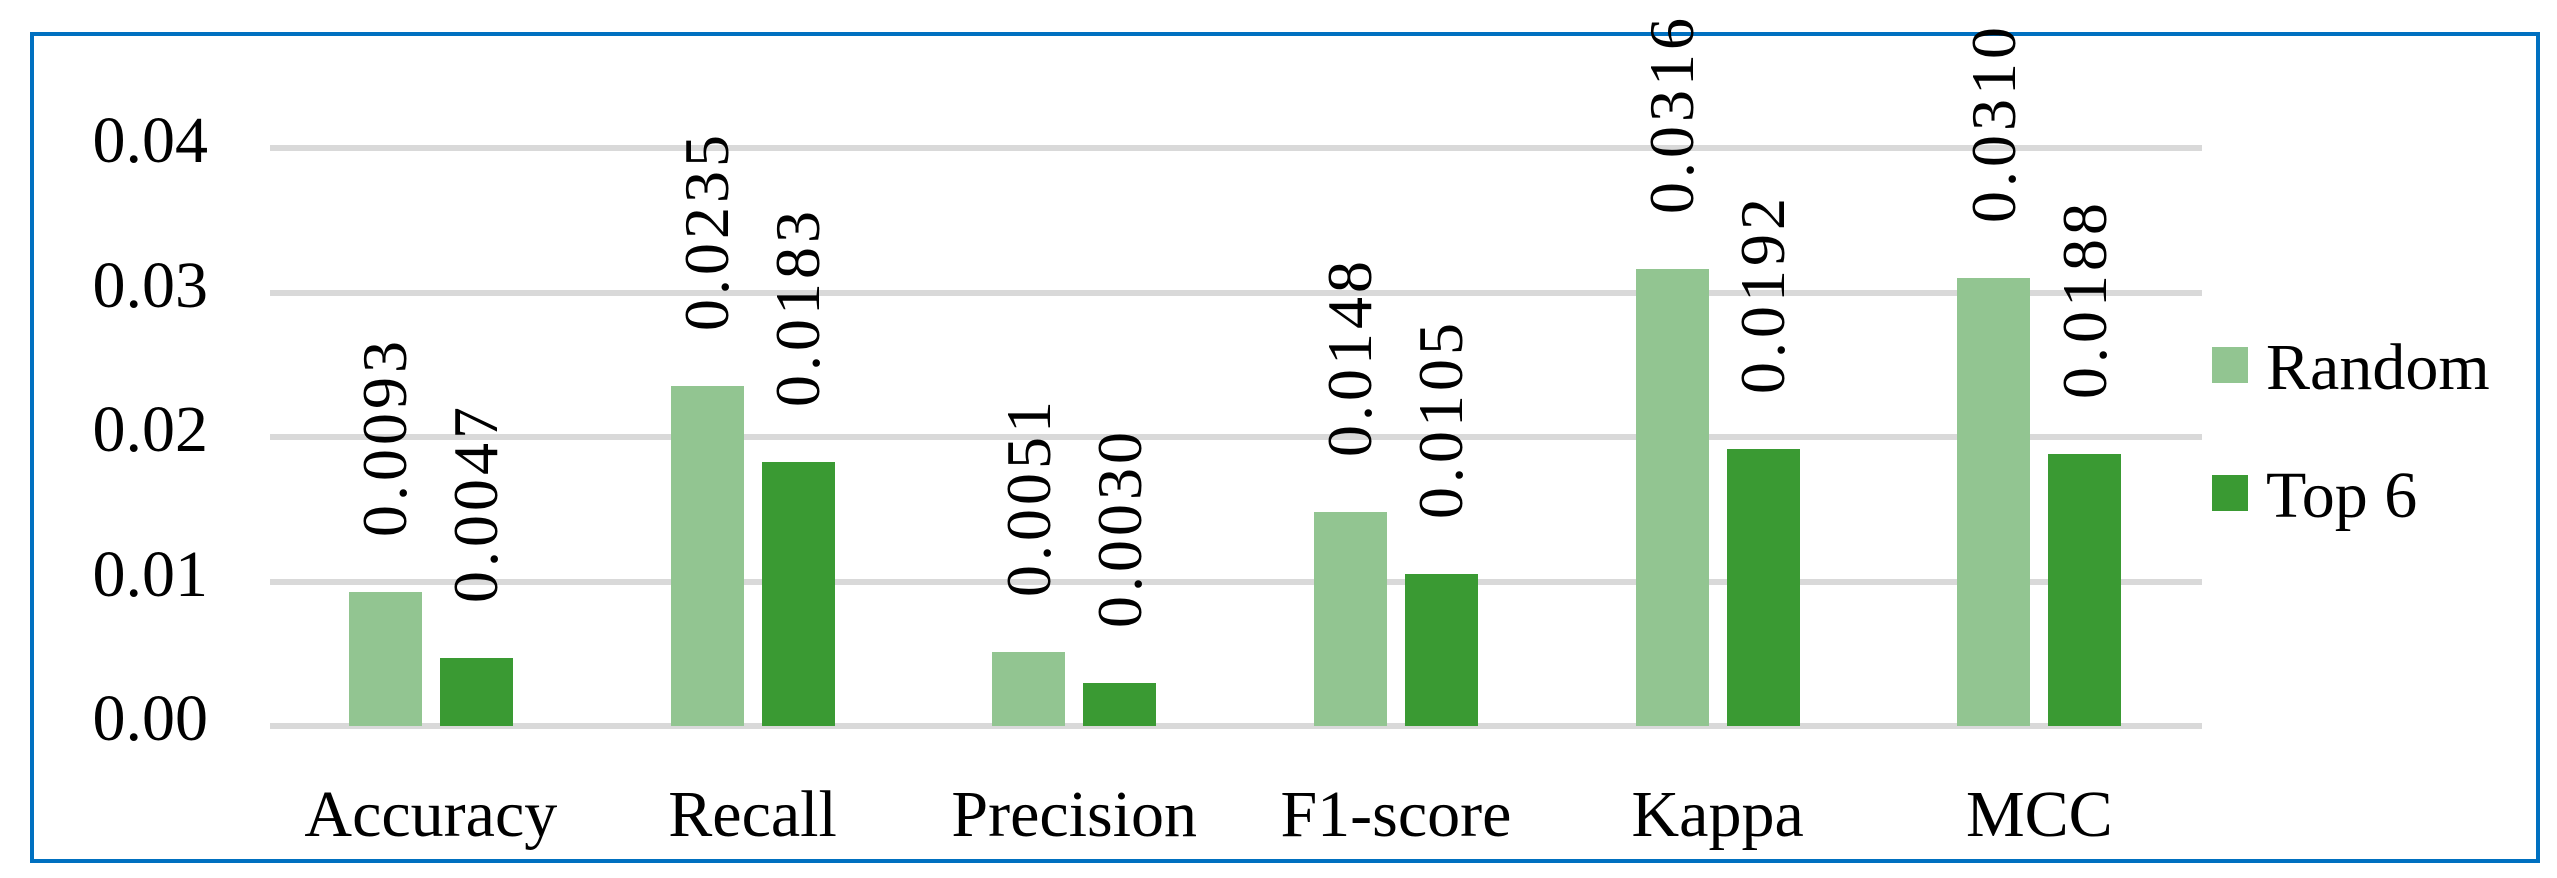 The width and height of the screenshot is (2557, 878). What do you see at coordinates (2342, 495) in the screenshot?
I see `legend-label: Top 6` at bounding box center [2342, 495].